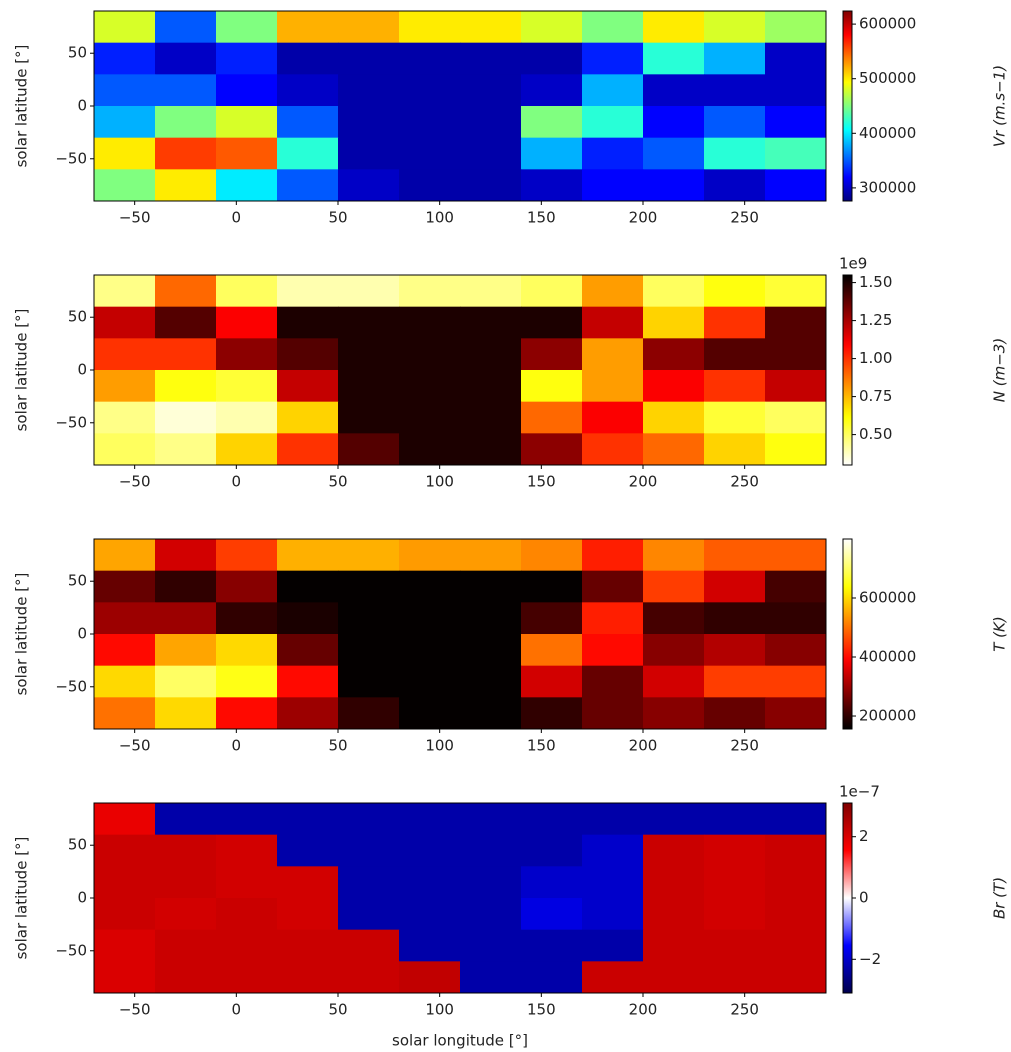  Describe the element at coordinates (22, 898) in the screenshot. I see `y-axis-label: solar latitude [°]` at that location.